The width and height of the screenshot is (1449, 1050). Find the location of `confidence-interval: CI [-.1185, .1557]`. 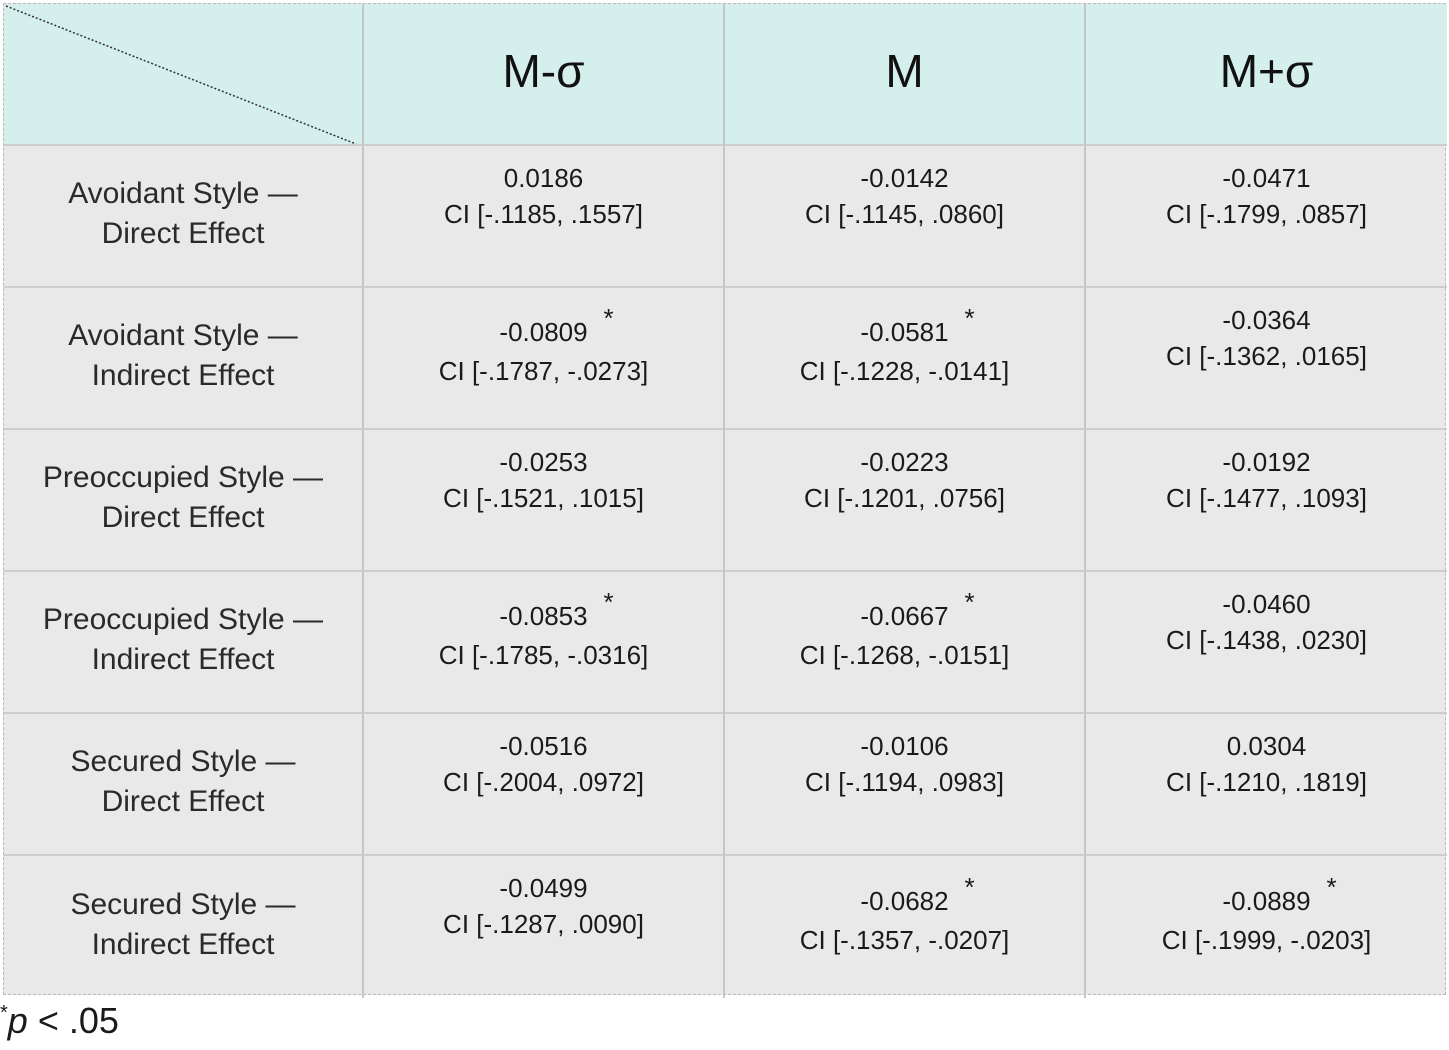

confidence-interval: CI [-.1185, .1557] is located at coordinates (543, 214).